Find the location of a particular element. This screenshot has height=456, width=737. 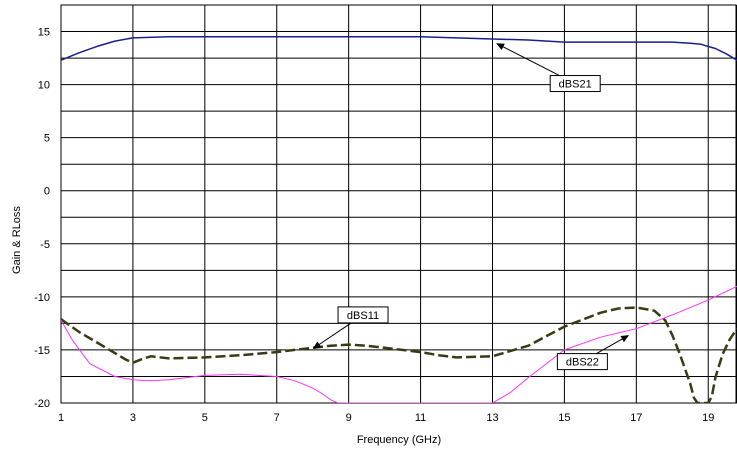

y-tick-label: -15 is located at coordinates (42, 351).